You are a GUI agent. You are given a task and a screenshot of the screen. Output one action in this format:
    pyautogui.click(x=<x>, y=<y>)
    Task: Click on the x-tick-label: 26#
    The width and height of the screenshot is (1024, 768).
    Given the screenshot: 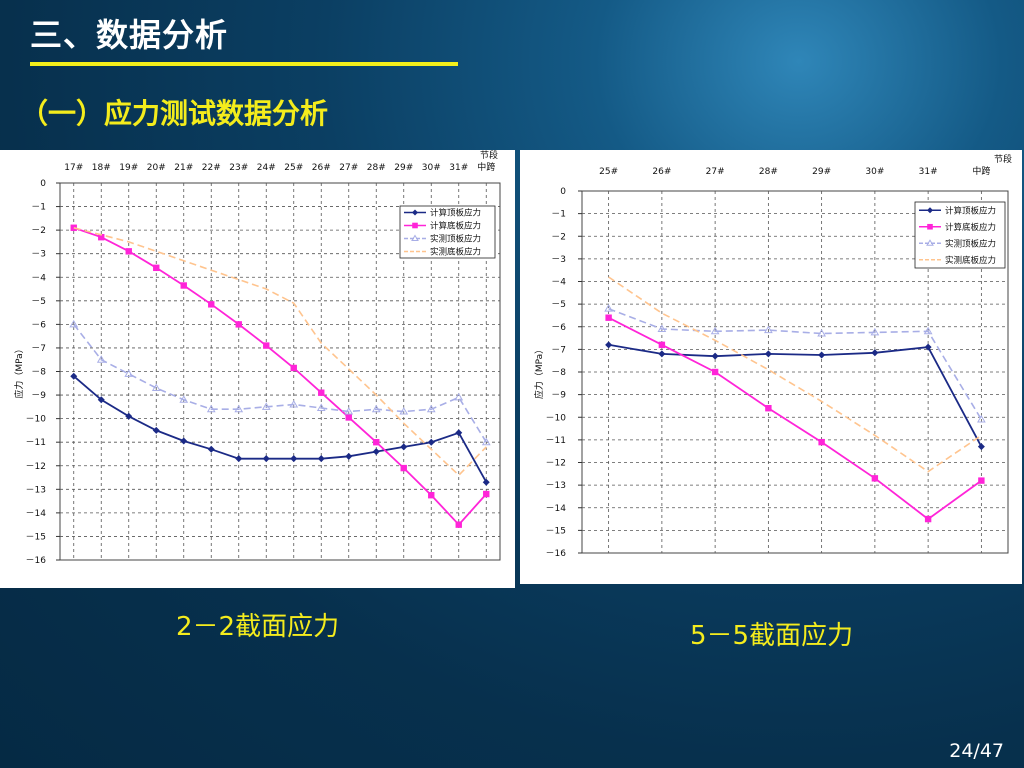 What is the action you would take?
    pyautogui.click(x=661, y=172)
    